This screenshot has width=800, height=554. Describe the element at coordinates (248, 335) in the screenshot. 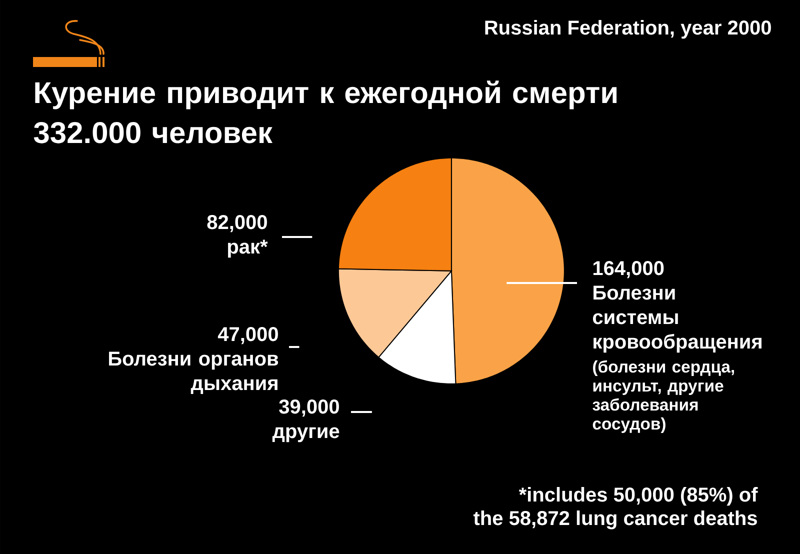

I see `data-label: 47,000` at that location.